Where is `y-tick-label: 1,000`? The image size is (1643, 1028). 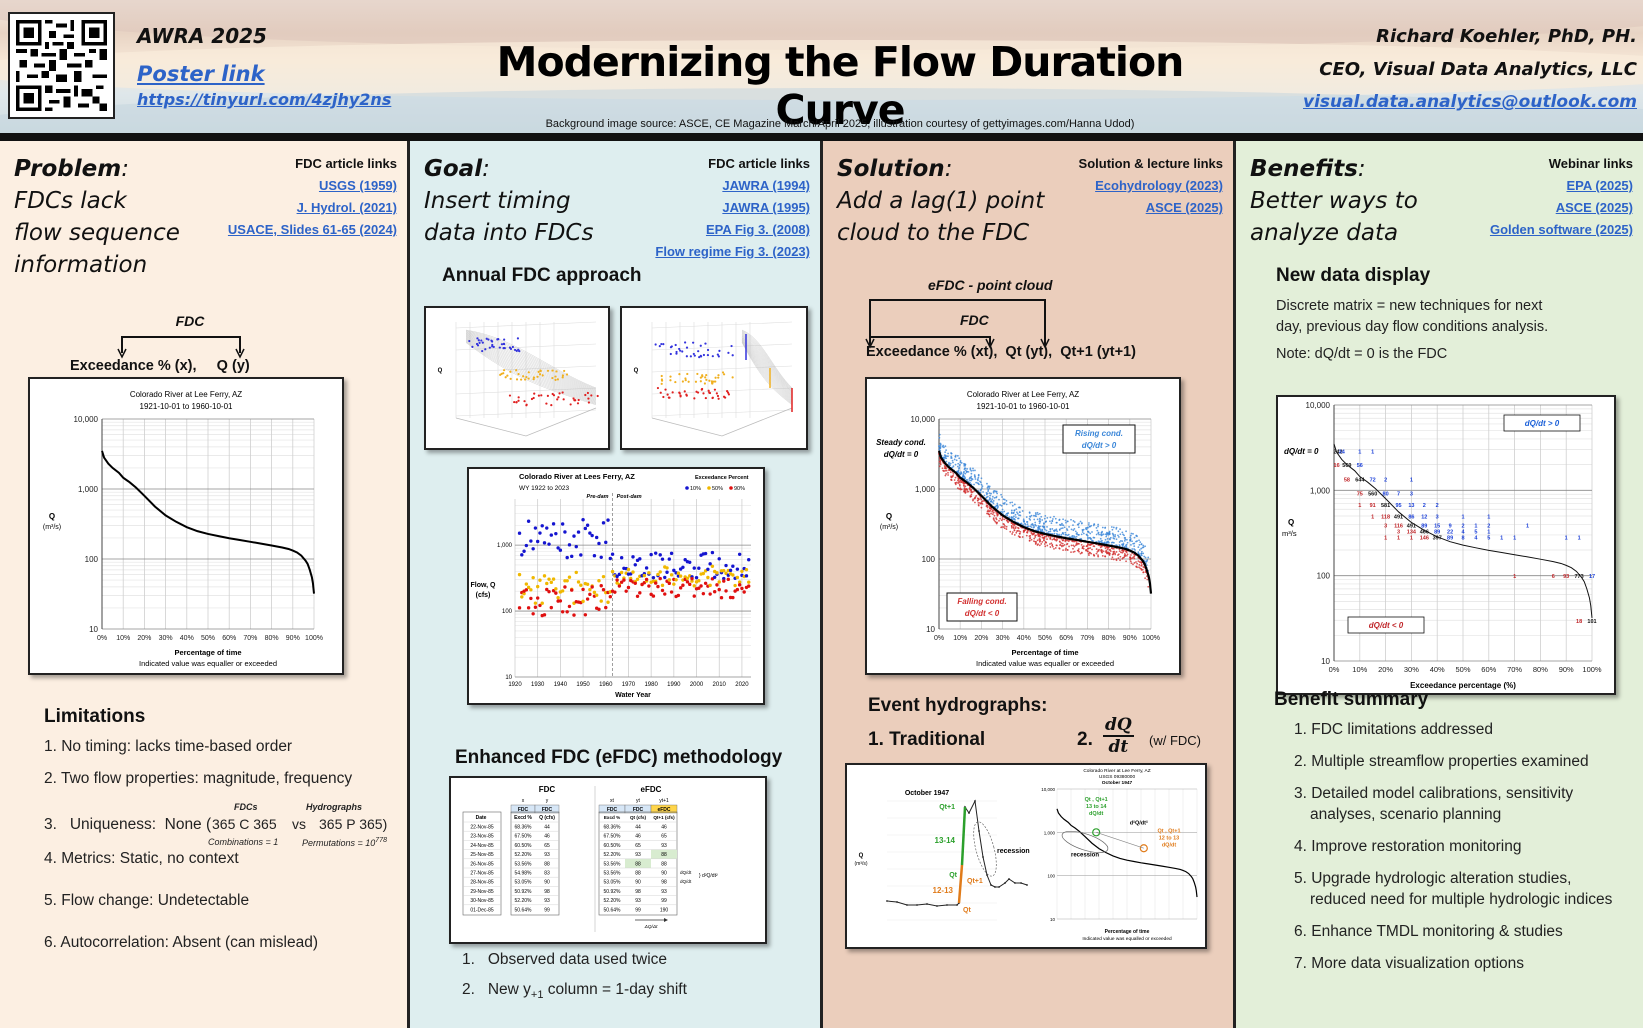
y-tick-label: 1,000 is located at coordinates (1050, 832).